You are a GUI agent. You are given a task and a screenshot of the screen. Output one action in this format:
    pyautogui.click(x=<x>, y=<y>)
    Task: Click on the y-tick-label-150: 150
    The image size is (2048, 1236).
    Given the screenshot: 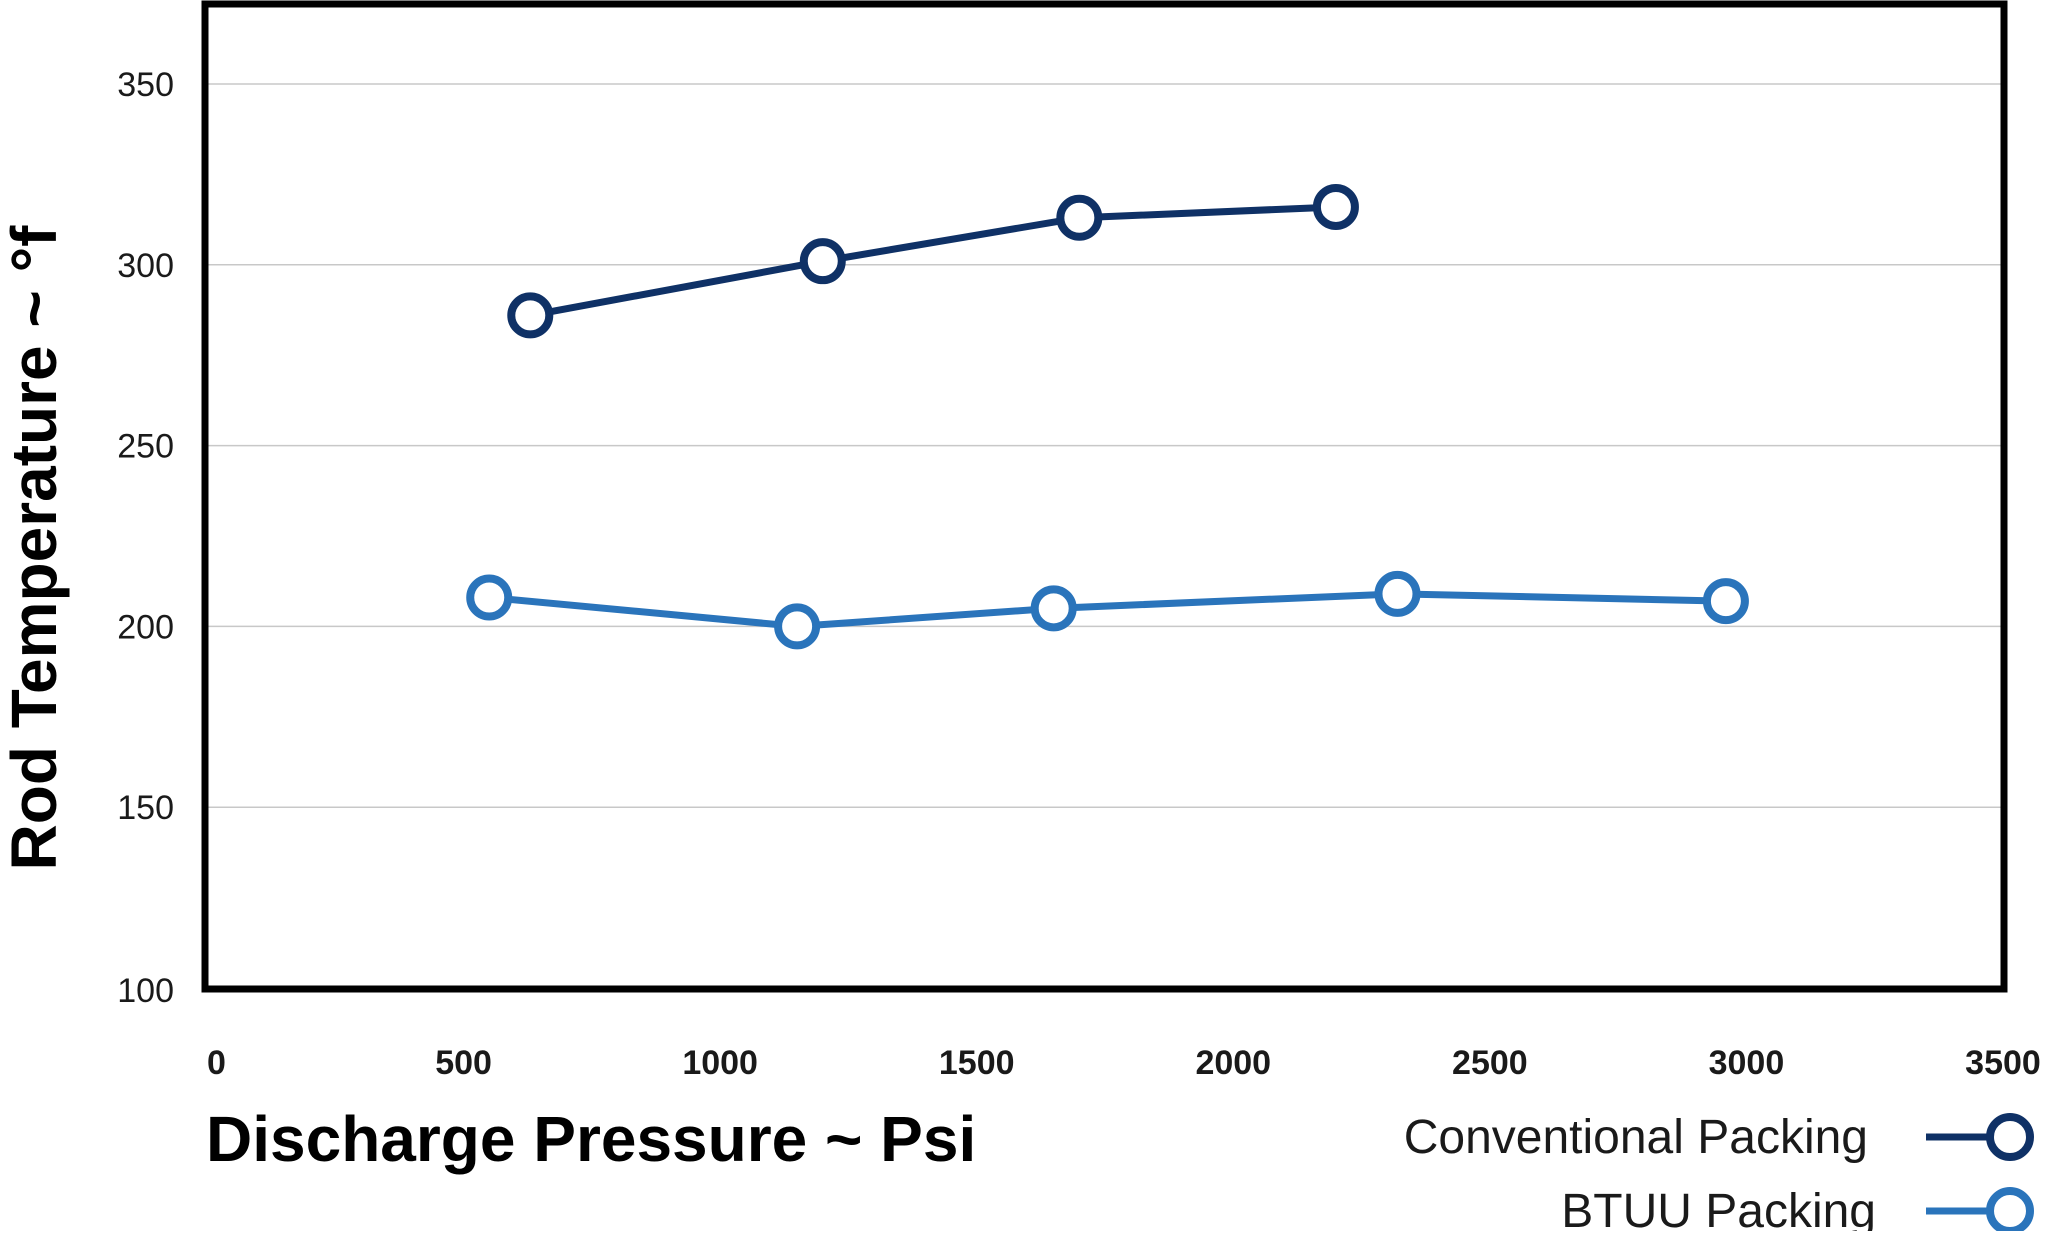 What is the action you would take?
    pyautogui.click(x=145, y=808)
    